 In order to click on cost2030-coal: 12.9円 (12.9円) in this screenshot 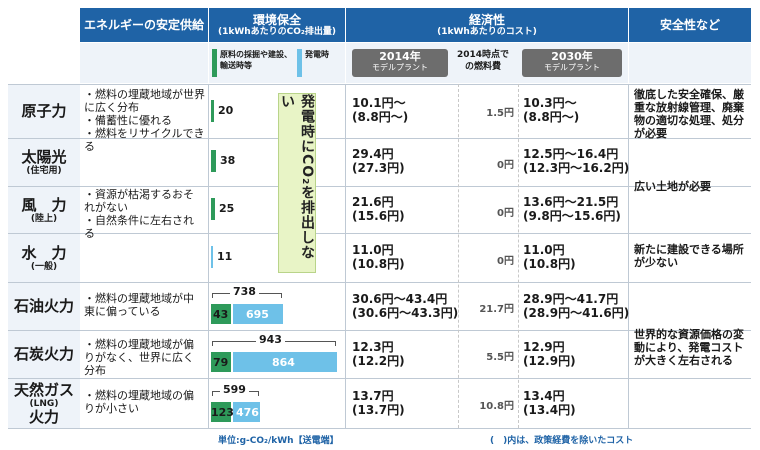, I will do `click(549, 354)`.